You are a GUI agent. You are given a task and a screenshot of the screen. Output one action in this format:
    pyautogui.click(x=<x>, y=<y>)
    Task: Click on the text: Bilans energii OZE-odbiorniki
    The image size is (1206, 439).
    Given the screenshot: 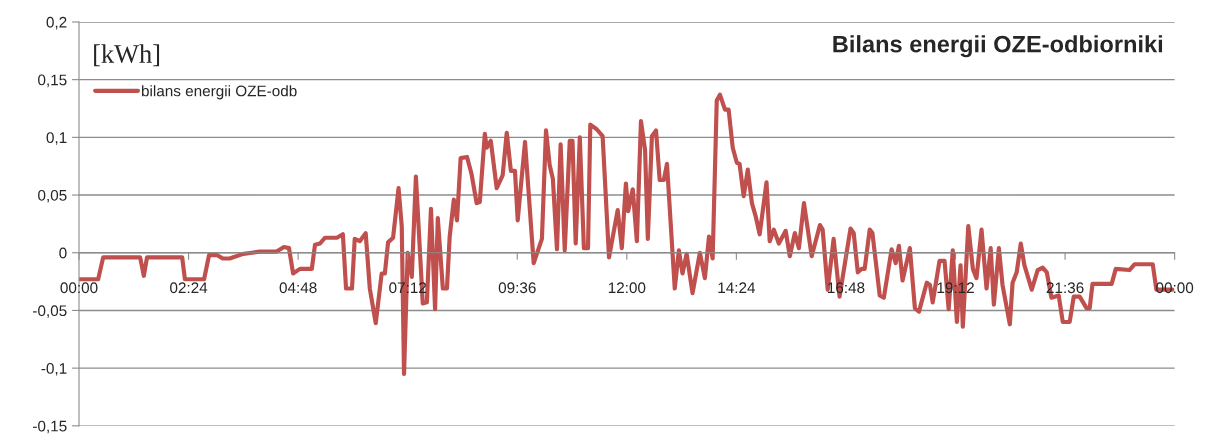 What is the action you would take?
    pyautogui.click(x=998, y=46)
    